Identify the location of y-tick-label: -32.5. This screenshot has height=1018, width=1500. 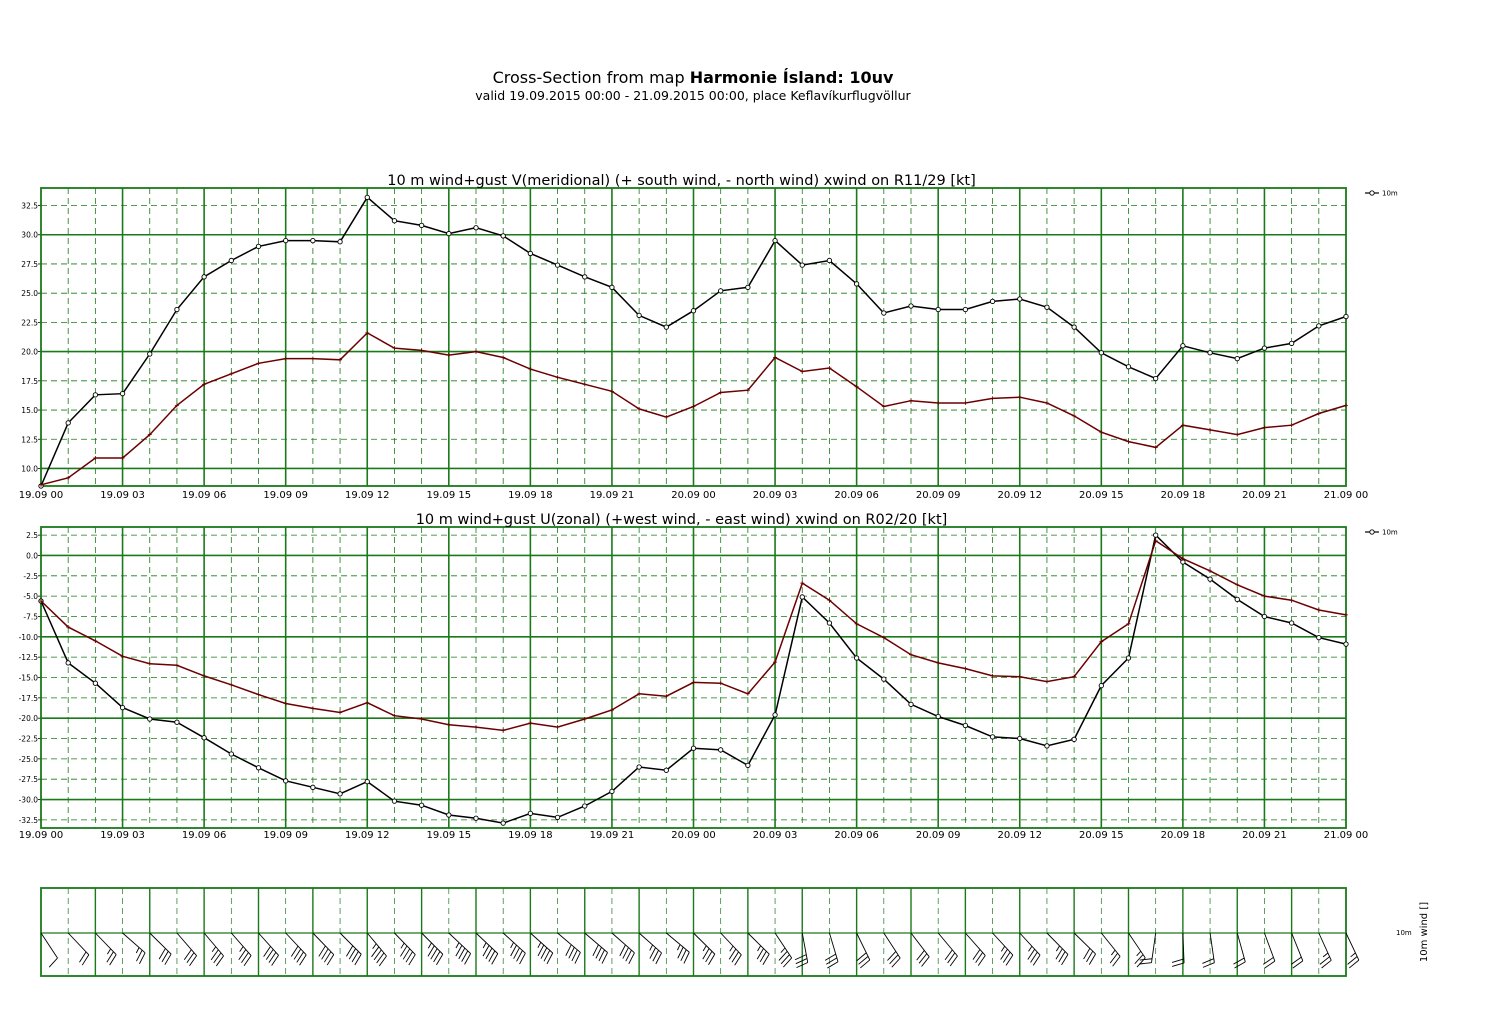
(29, 820).